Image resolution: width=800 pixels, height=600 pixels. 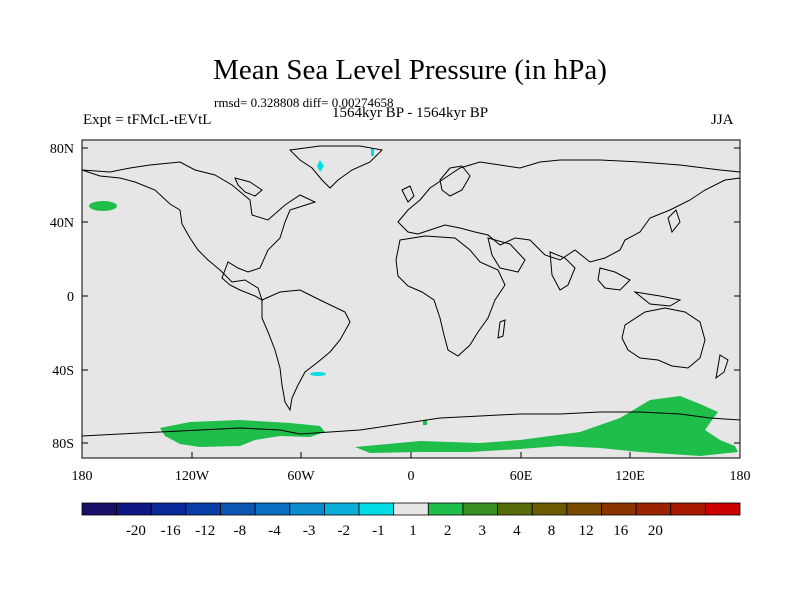 I want to click on arabia-coast, so click(x=506, y=255).